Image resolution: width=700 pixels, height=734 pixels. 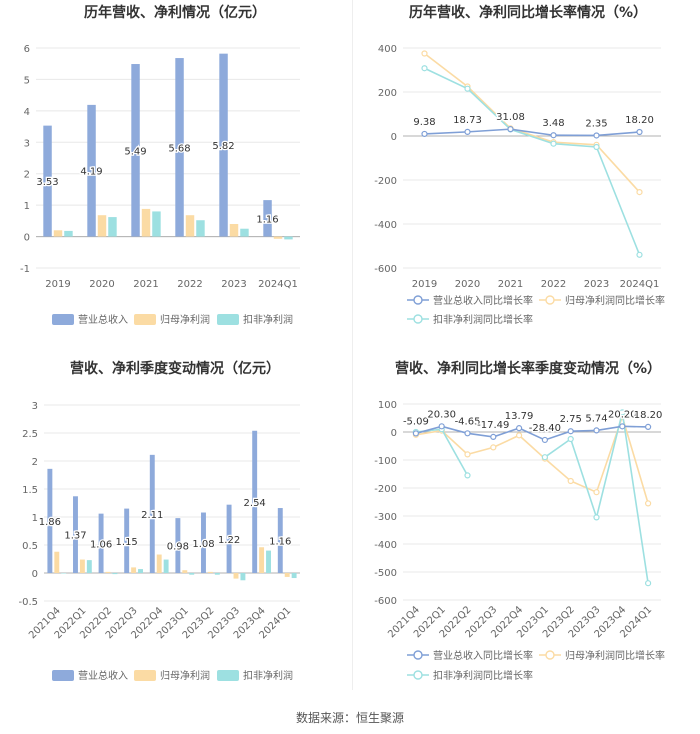 What do you see at coordinates (615, 655) in the screenshot?
I see `legend-label: 归母净利润同比增长率` at bounding box center [615, 655].